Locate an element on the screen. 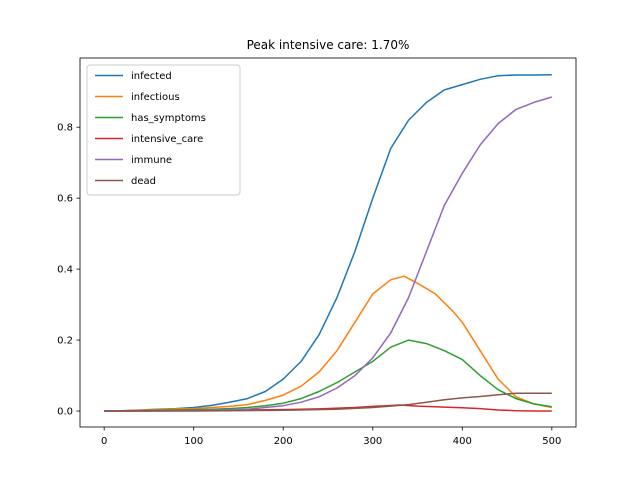  x-tick-label: 100 is located at coordinates (193, 441).